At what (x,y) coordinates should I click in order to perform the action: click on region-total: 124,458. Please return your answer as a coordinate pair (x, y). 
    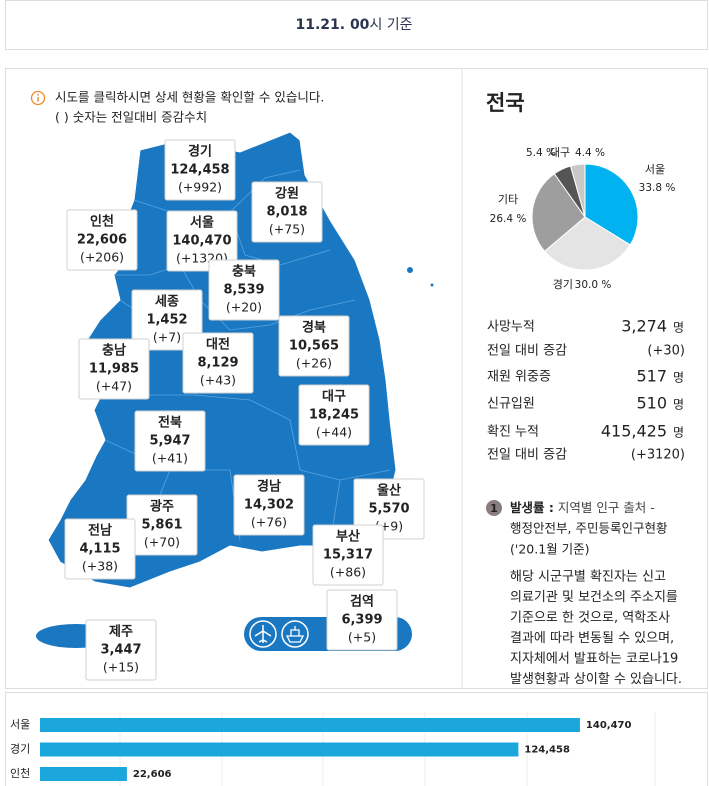
    Looking at the image, I should click on (199, 170).